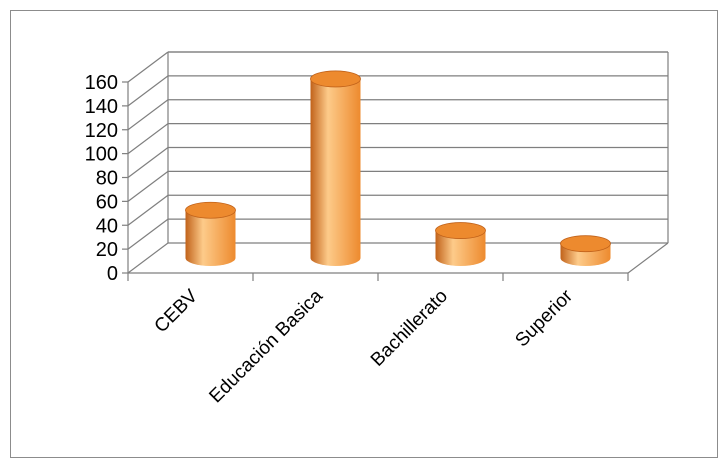 The image size is (722, 460). What do you see at coordinates (101, 107) in the screenshot?
I see `y-tick-label: 140` at bounding box center [101, 107].